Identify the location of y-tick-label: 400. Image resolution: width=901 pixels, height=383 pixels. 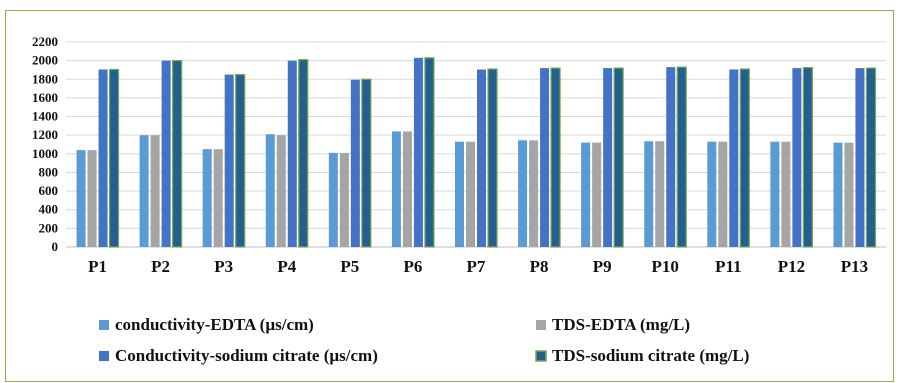
(49, 209).